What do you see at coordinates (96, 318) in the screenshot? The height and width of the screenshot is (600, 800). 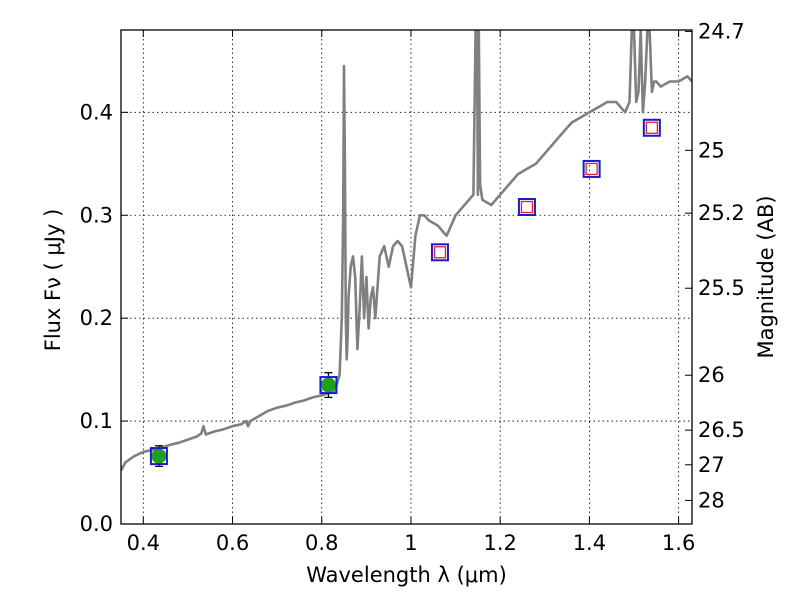 I see `y-tick-label: 0.2` at bounding box center [96, 318].